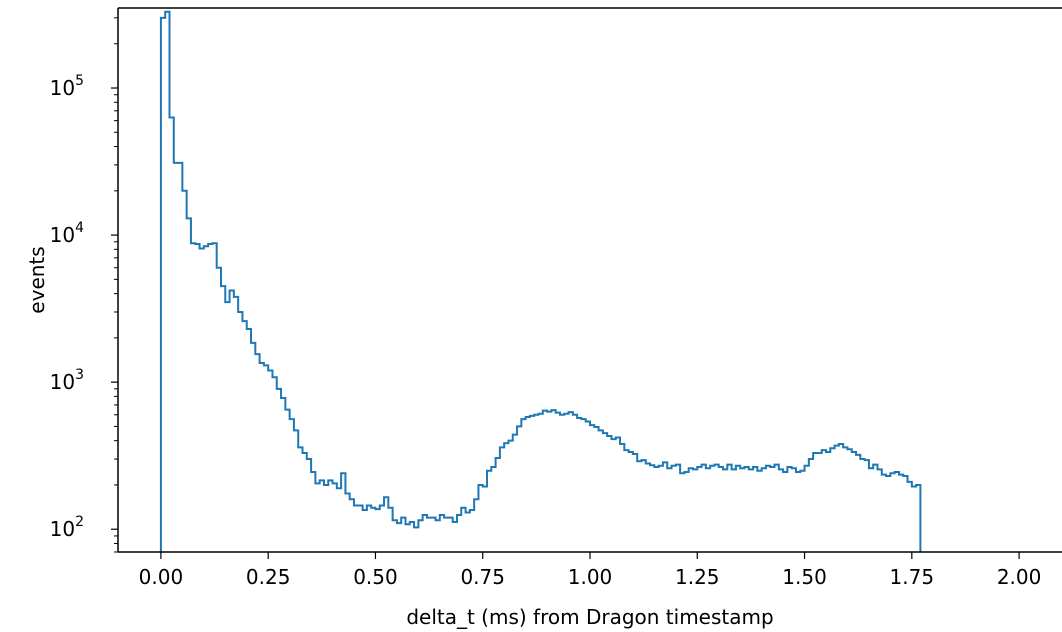 The height and width of the screenshot is (632, 1062). What do you see at coordinates (589, 617) in the screenshot?
I see `x-axis-label: delta_t (ms) from Dragon timestamp` at bounding box center [589, 617].